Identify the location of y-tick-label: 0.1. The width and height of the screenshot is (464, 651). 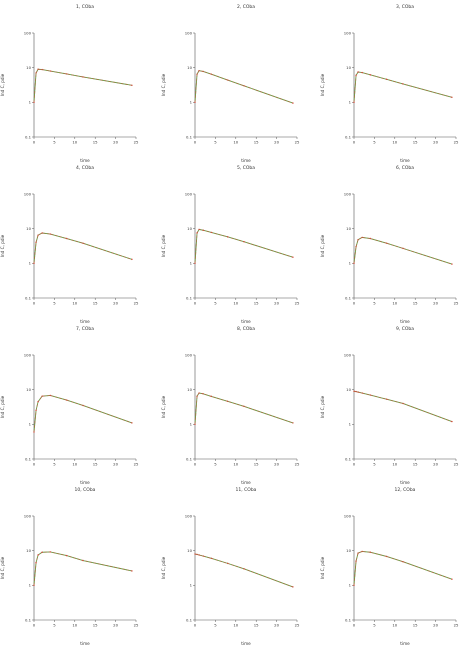
(348, 136).